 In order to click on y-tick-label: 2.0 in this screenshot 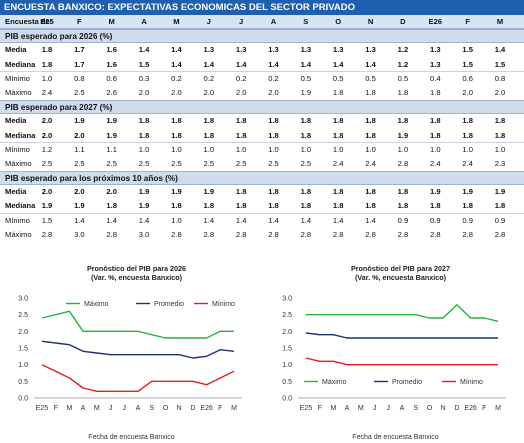, I will do `click(23, 332)`.